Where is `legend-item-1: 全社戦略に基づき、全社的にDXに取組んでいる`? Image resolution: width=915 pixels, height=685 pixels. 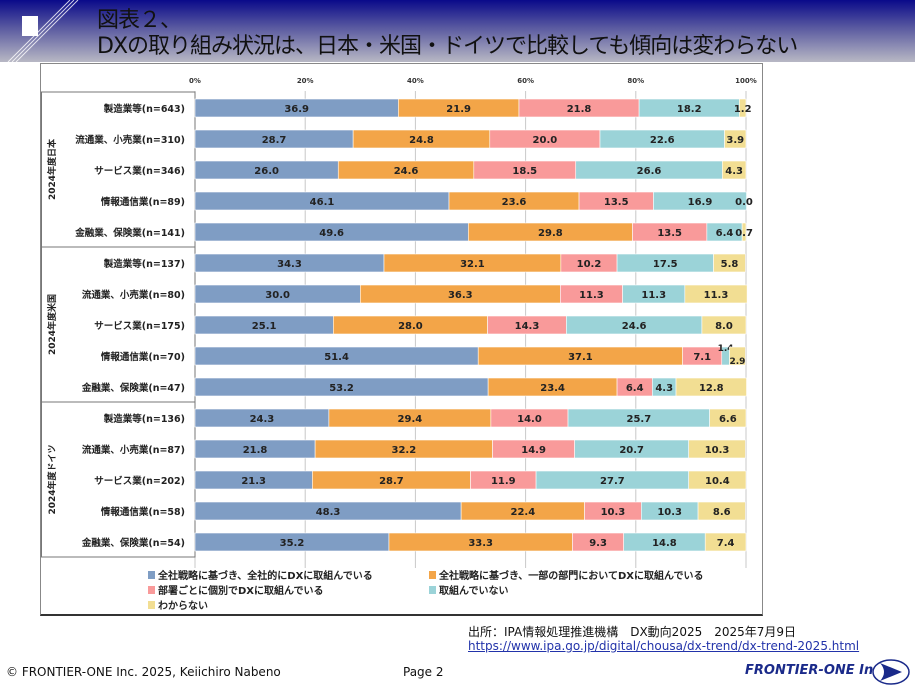 legend-item-1: 全社戦略に基づき、全社的にDXに取組んでいる is located at coordinates (260, 574).